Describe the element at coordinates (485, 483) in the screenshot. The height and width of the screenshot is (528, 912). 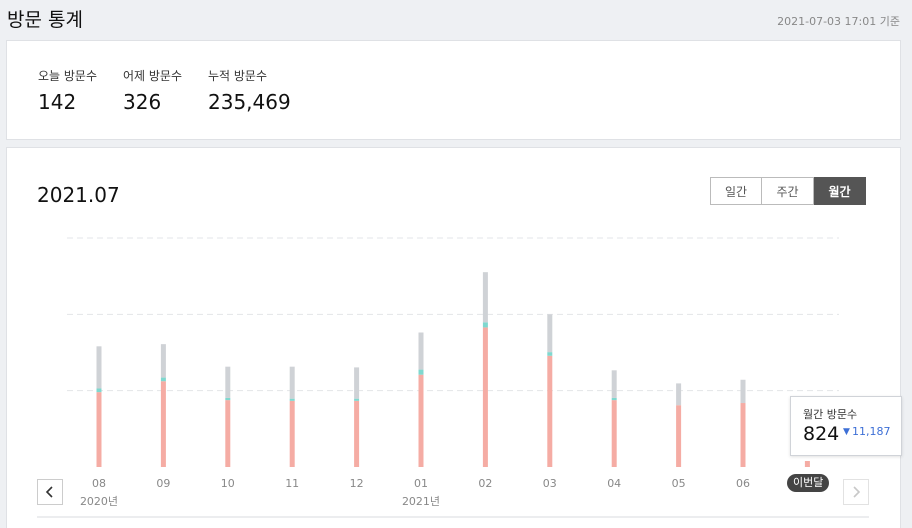
I see `x-tick-label: 02` at that location.